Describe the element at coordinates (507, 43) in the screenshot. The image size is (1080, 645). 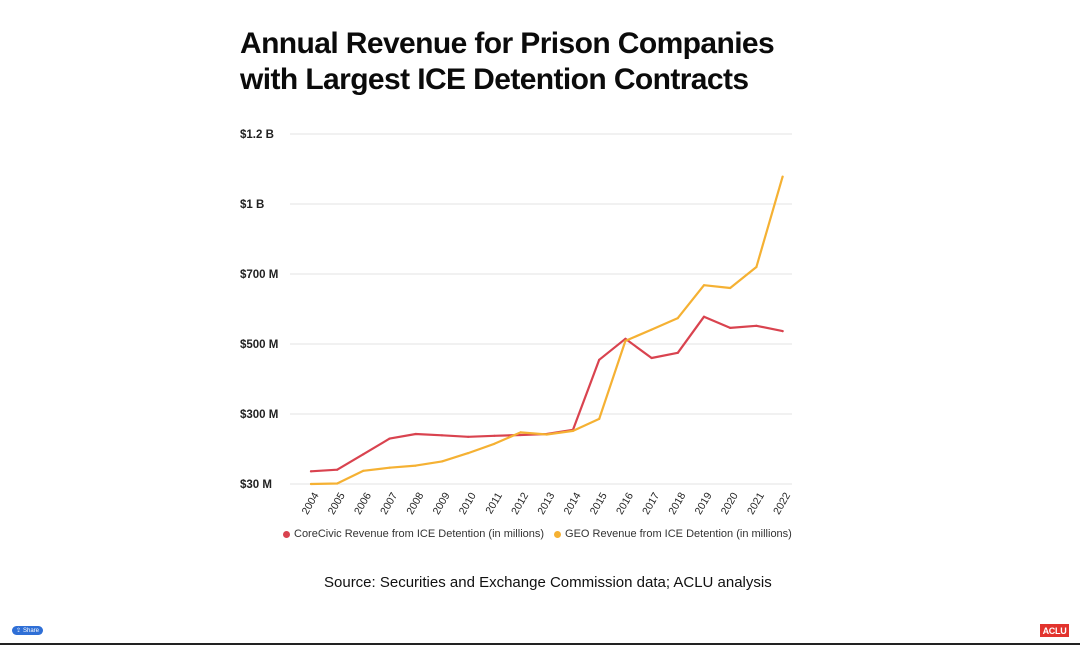
I see `chart-title-line-1: Annual Revenue for Prison Companies` at that location.